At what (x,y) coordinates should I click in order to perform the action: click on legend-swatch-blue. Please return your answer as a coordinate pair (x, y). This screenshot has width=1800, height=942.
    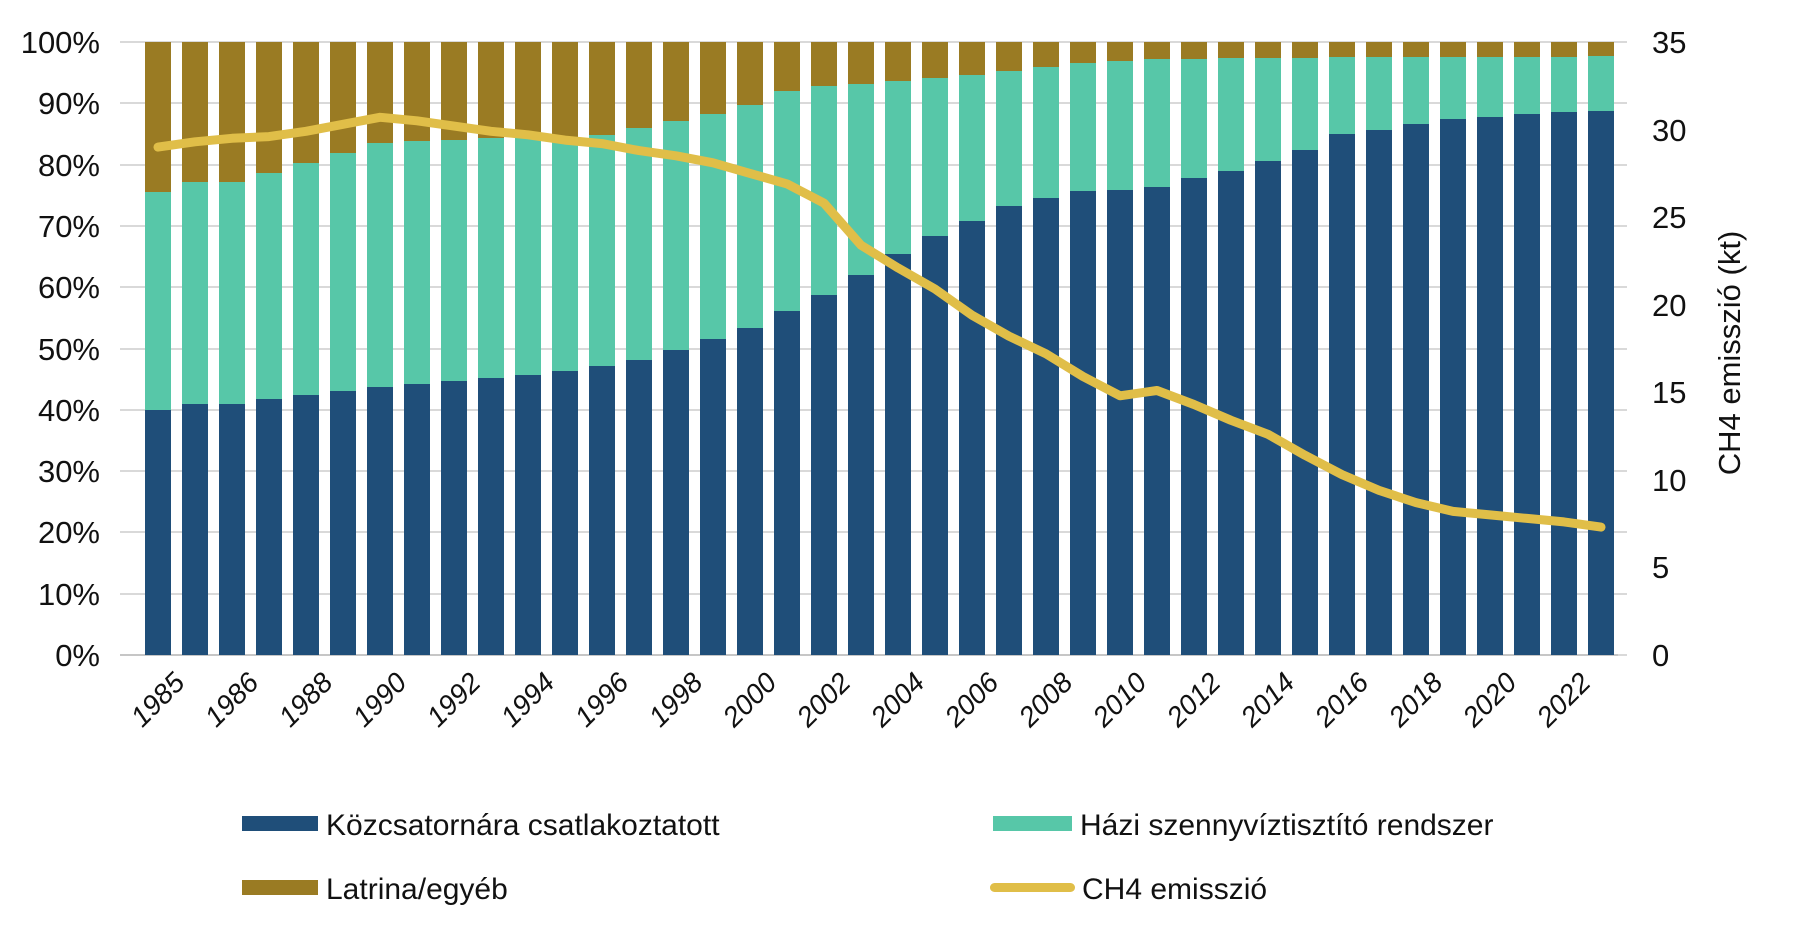
    Looking at the image, I should click on (280, 823).